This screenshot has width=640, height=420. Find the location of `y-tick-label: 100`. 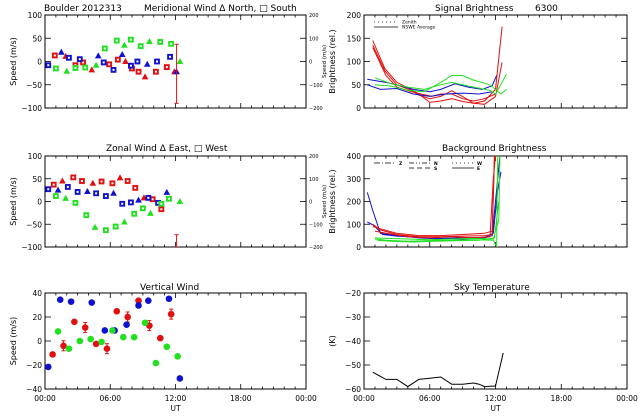

y-tick-label: 100 is located at coordinates (35, 15).